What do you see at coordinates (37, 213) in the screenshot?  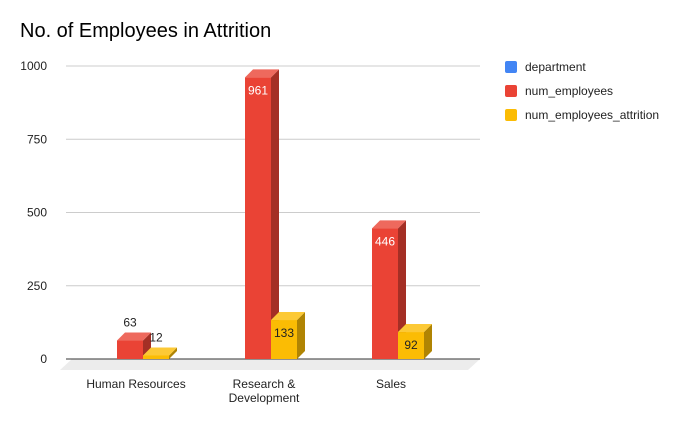 I see `y-tick-label: 500` at bounding box center [37, 213].